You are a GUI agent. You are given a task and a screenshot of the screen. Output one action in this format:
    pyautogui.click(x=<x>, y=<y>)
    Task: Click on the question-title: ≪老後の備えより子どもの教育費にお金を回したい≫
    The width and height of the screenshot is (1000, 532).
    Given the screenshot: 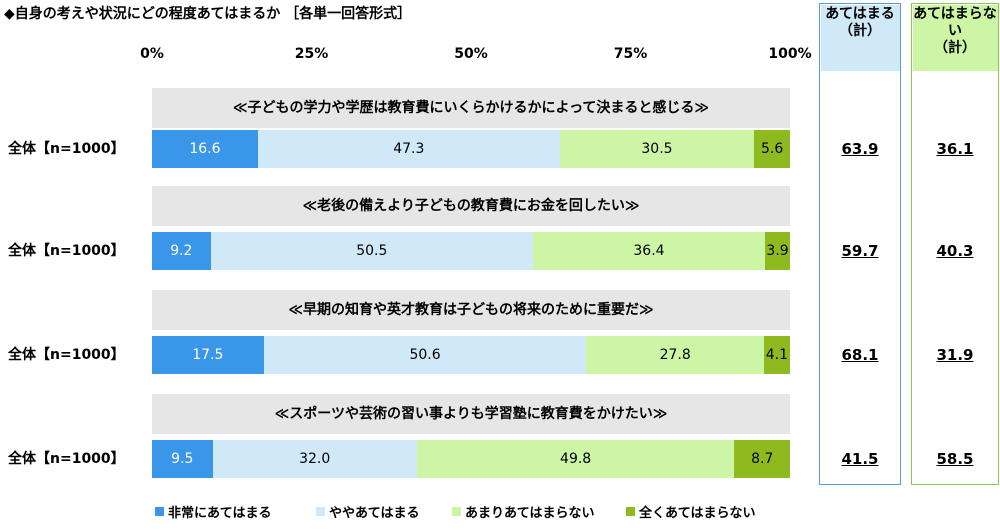 What is the action you would take?
    pyautogui.click(x=471, y=206)
    